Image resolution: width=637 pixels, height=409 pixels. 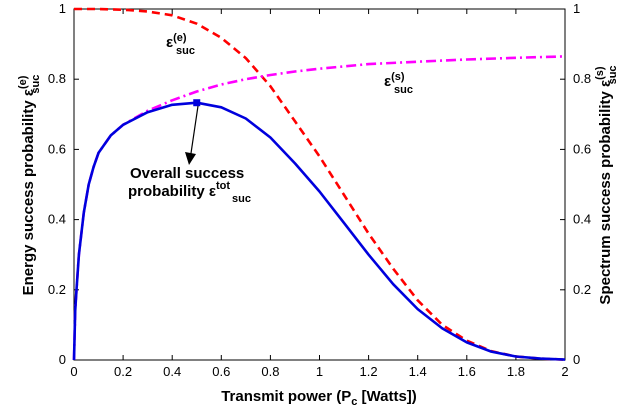 I want to click on y-left-tick-label: 0.4, so click(x=57, y=219).